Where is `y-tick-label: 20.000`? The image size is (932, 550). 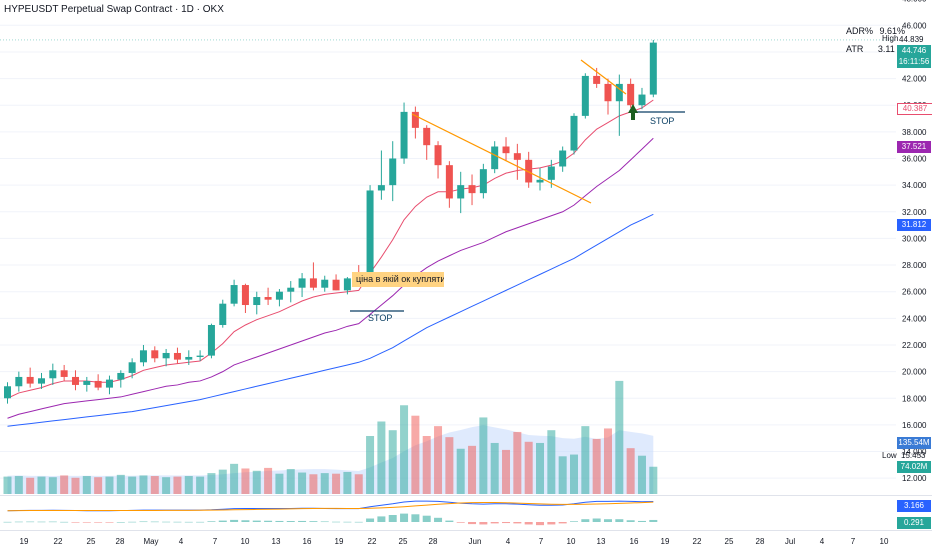
y-tick-label: 20.000 is located at coordinates (914, 372).